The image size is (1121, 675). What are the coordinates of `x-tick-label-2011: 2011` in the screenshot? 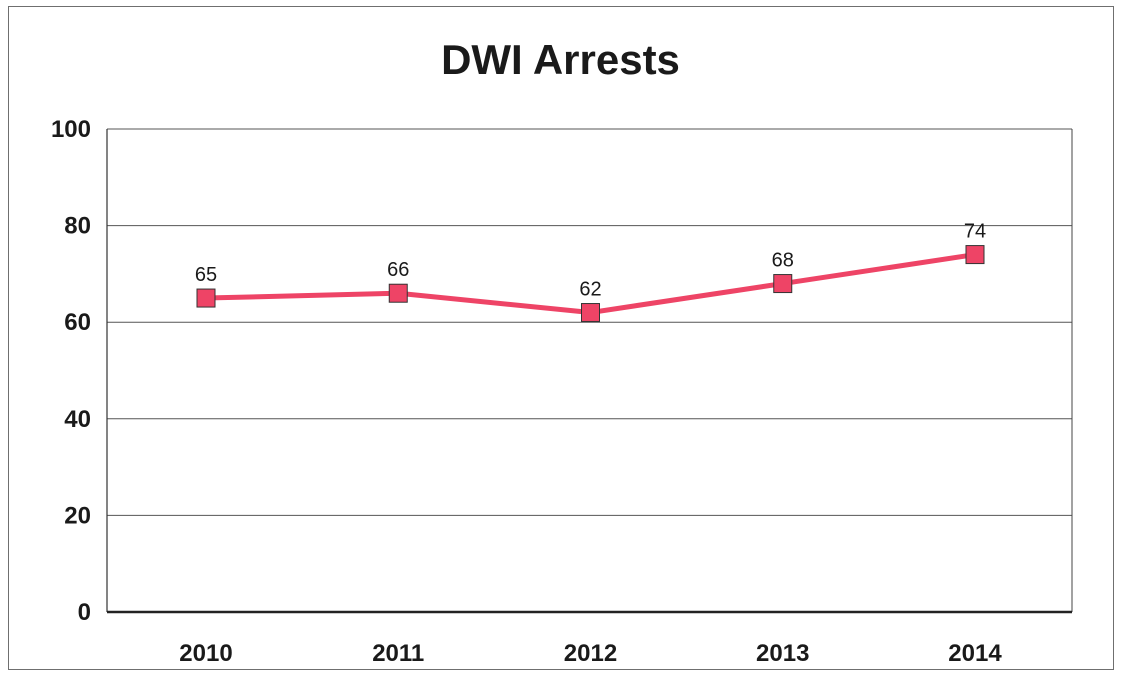 It's located at (398, 653).